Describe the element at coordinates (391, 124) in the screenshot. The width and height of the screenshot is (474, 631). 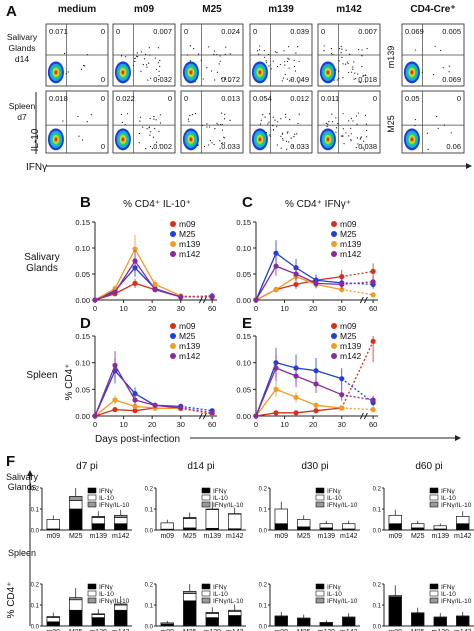
I see `side-label: M25` at that location.